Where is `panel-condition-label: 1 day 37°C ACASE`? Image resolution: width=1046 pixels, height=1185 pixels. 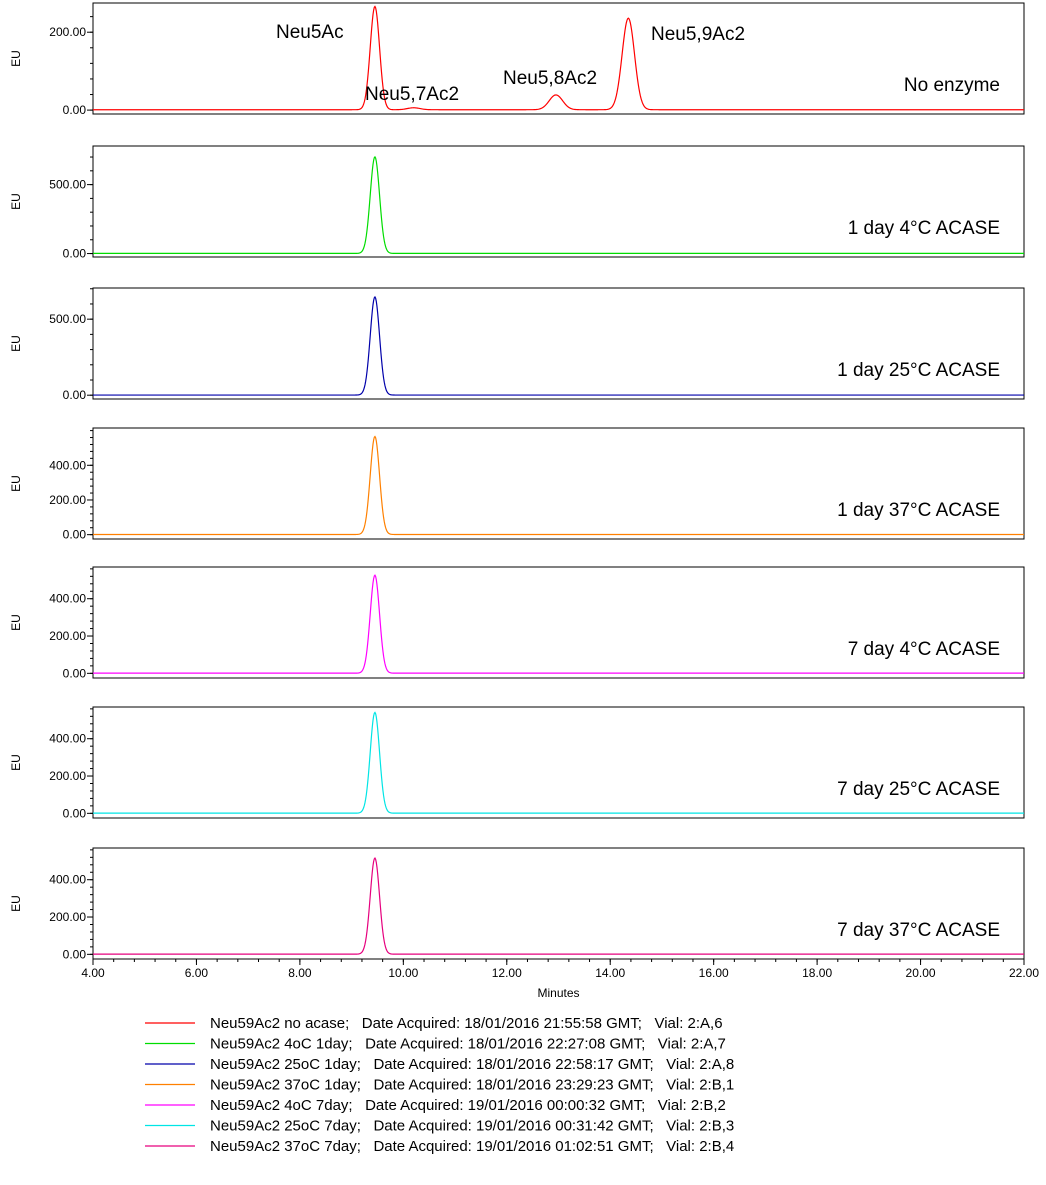 panel-condition-label: 1 day 37°C ACASE is located at coordinates (918, 510).